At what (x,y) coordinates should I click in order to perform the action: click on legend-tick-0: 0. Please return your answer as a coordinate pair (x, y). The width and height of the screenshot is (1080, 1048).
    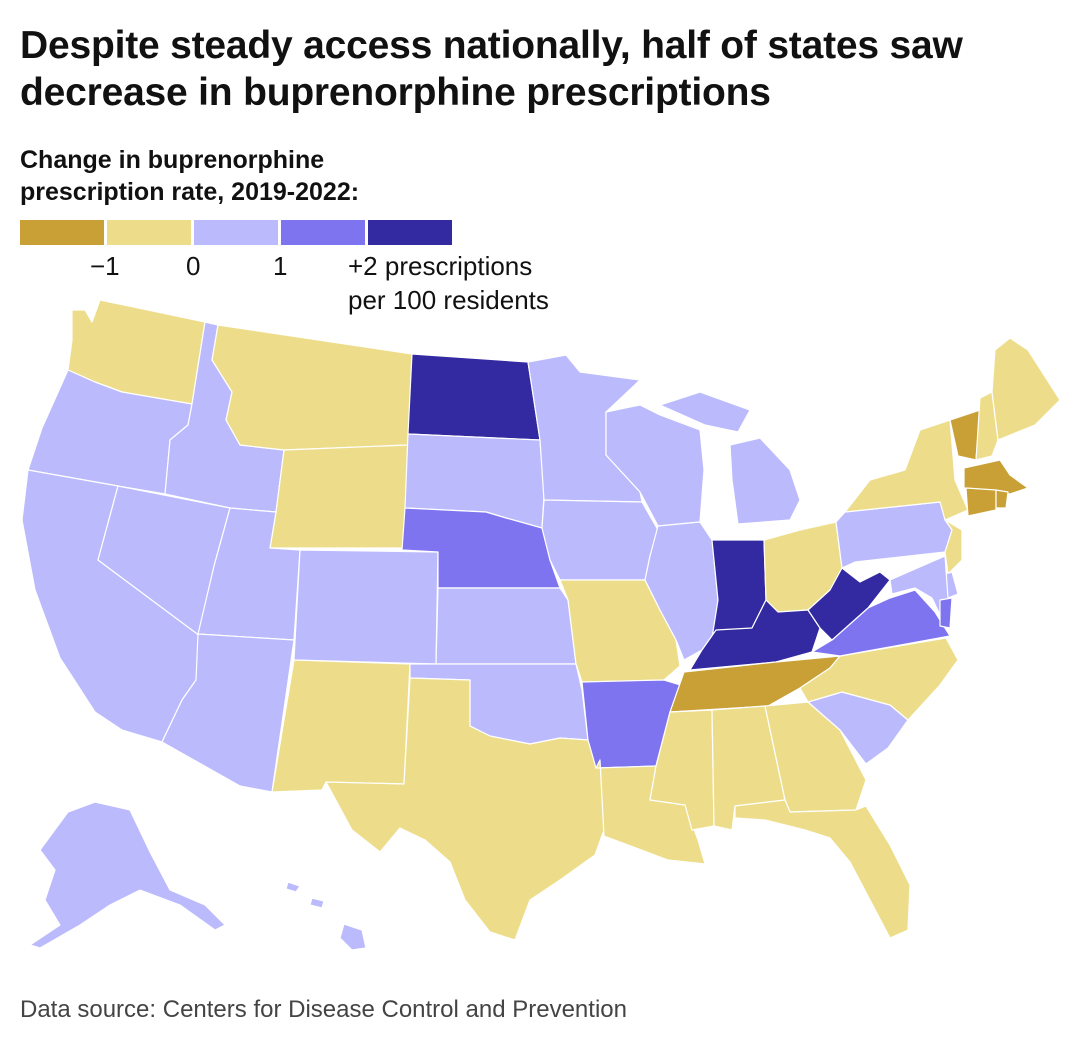
    Looking at the image, I should click on (193, 266).